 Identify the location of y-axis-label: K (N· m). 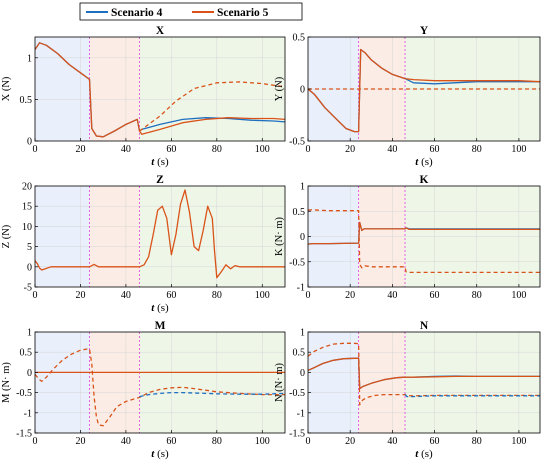
(279, 236).